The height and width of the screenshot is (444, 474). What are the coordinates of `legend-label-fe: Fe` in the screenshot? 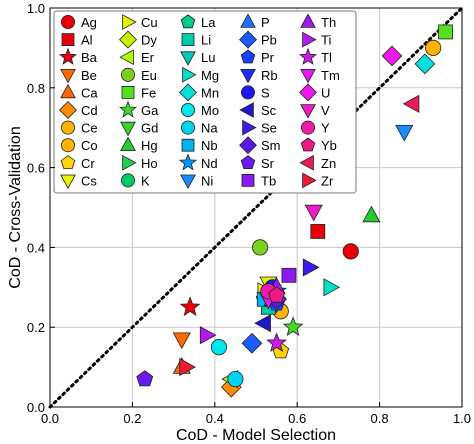 It's located at (148, 92).